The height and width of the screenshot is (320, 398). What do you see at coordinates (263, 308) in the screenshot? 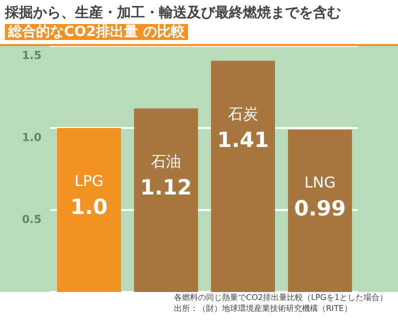
I see `text: 出所：（財）地球環境産業技術研究機構（RITE）` at bounding box center [263, 308].